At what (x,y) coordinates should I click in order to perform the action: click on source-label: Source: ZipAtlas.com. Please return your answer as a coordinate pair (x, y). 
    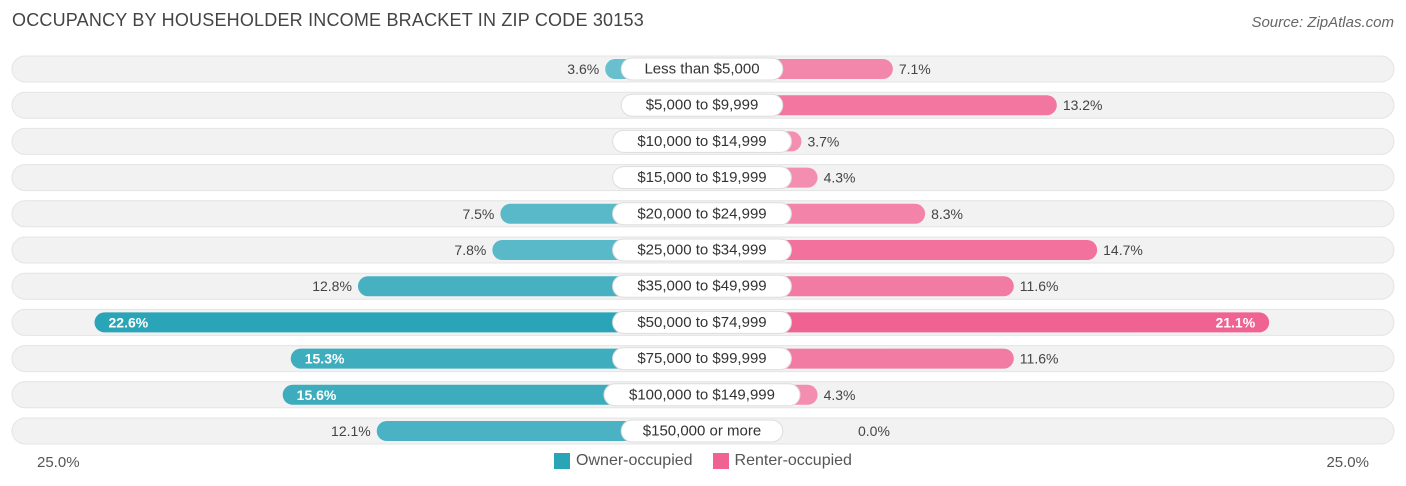
    Looking at the image, I should click on (1322, 22).